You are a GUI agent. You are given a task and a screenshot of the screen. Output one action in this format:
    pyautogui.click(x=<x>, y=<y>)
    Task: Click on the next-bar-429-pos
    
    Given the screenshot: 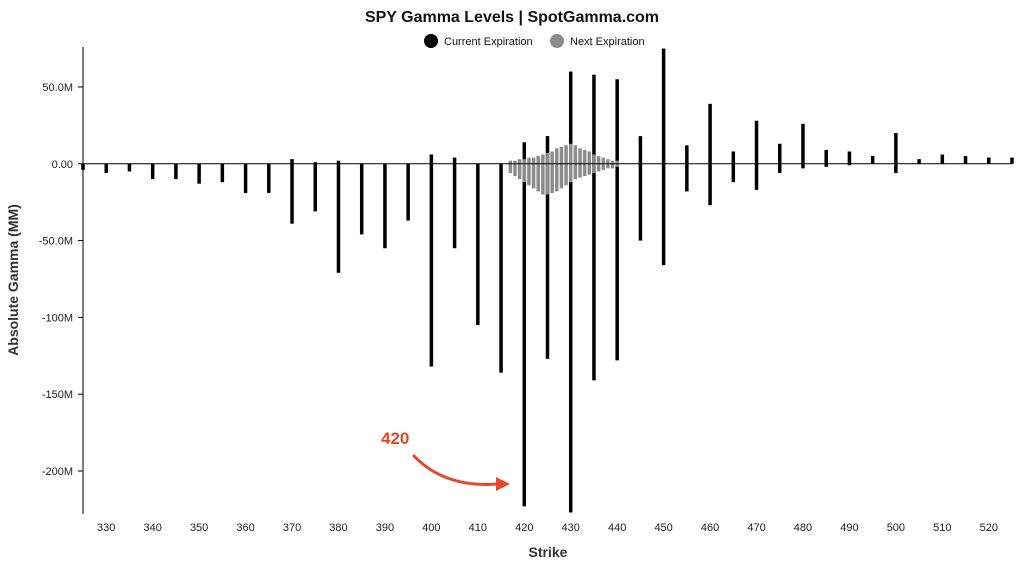 What is the action you would take?
    pyautogui.click(x=566, y=154)
    